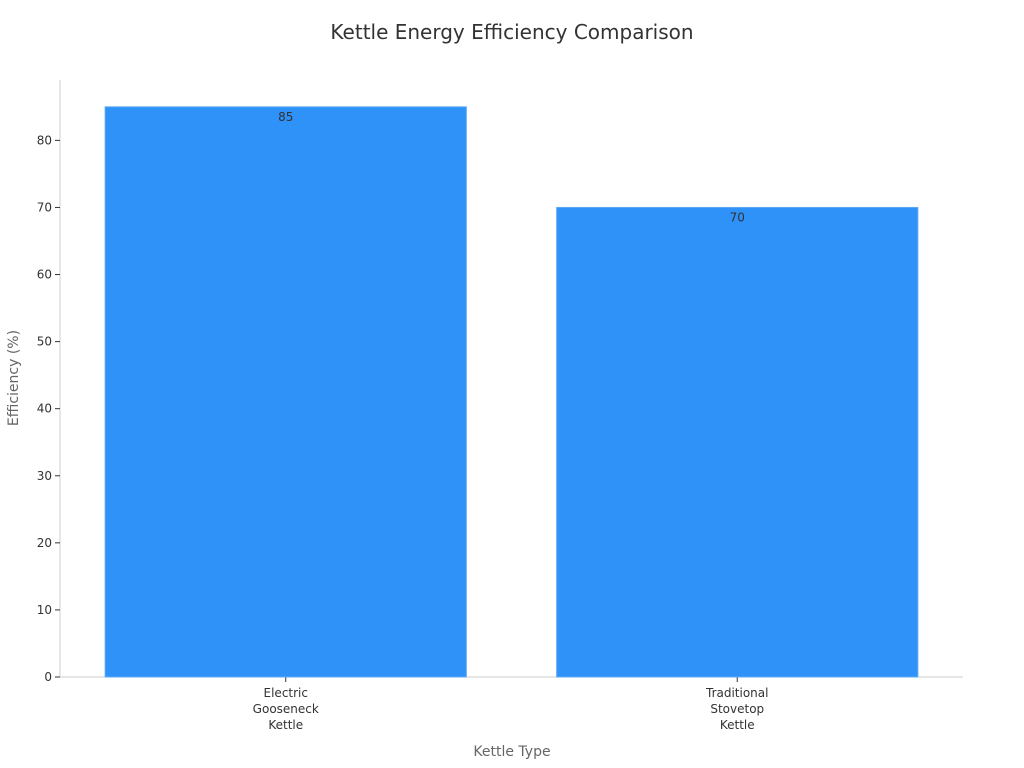 This screenshot has height=768, width=1024. I want to click on y-axis-title: Efficiency (%), so click(14, 378).